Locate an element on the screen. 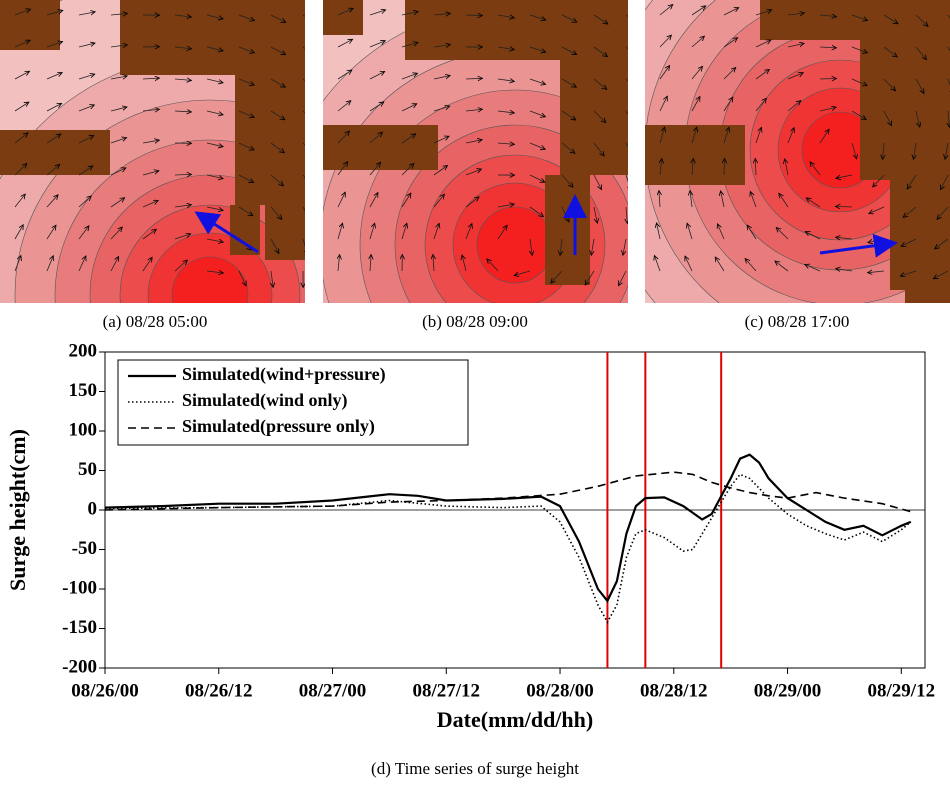 The height and width of the screenshot is (796, 950). y-tick-label: -50 is located at coordinates (84, 548).